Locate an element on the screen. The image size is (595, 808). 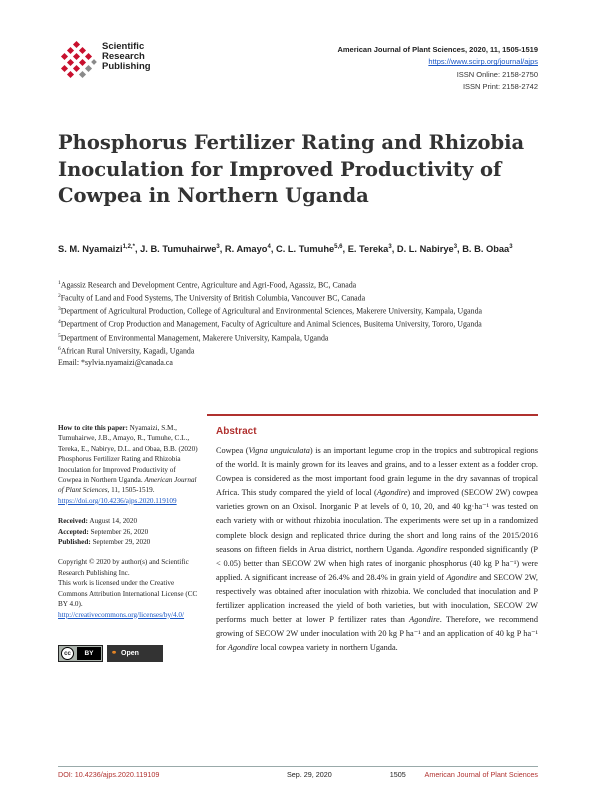
author-name: C. L. Tumuhe5,6 is located at coordinates (309, 249).